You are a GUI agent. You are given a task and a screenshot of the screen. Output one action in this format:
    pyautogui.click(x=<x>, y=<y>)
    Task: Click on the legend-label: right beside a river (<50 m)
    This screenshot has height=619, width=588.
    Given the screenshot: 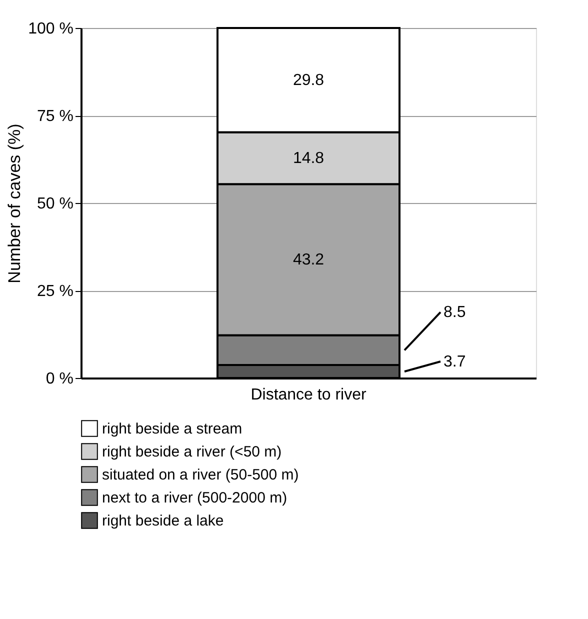 What is the action you would take?
    pyautogui.click(x=192, y=452)
    